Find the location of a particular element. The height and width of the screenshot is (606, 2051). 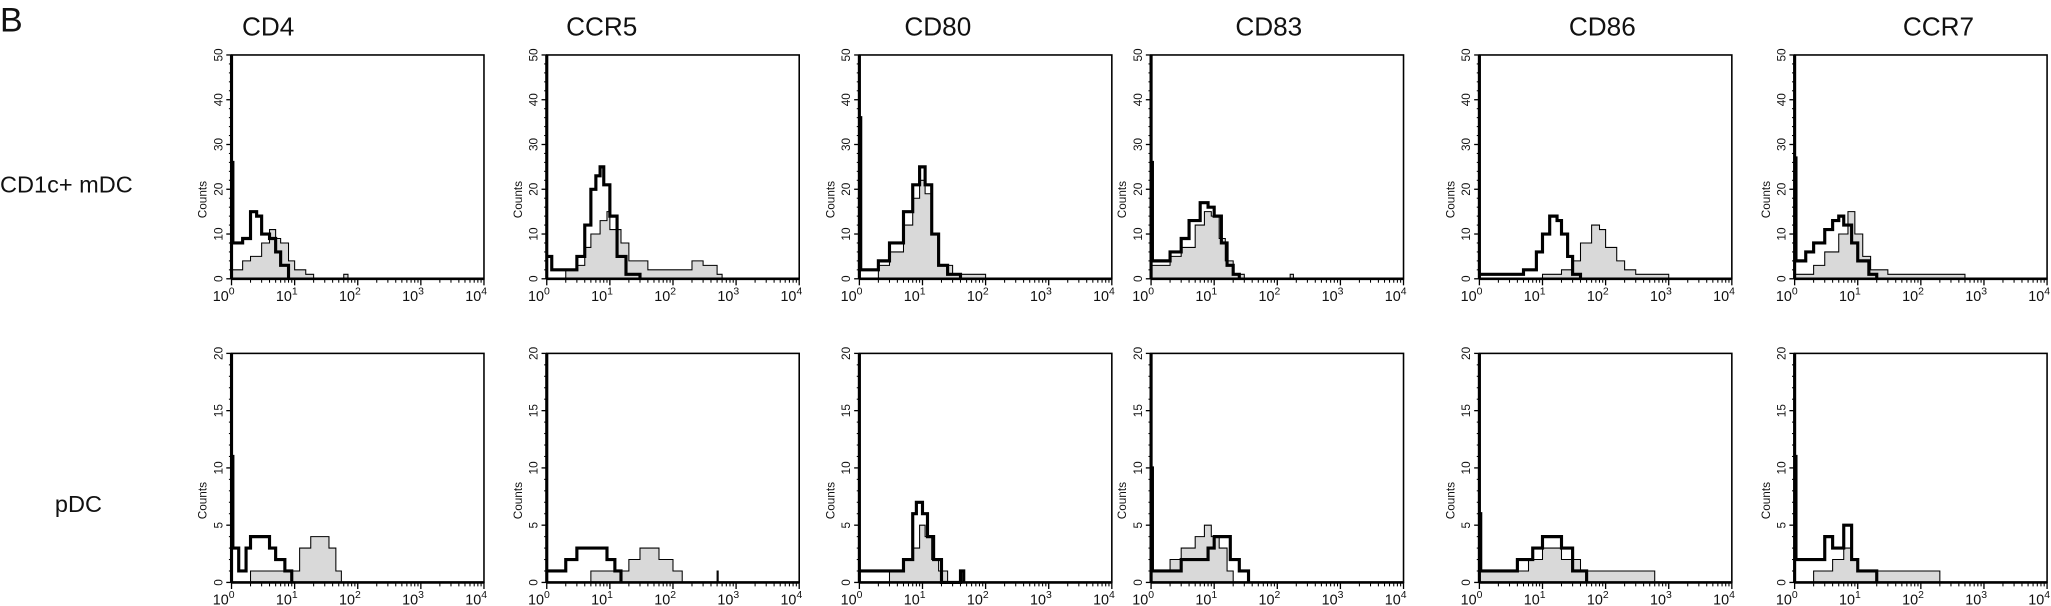

row-label-pdc: pDC is located at coordinates (78, 504).